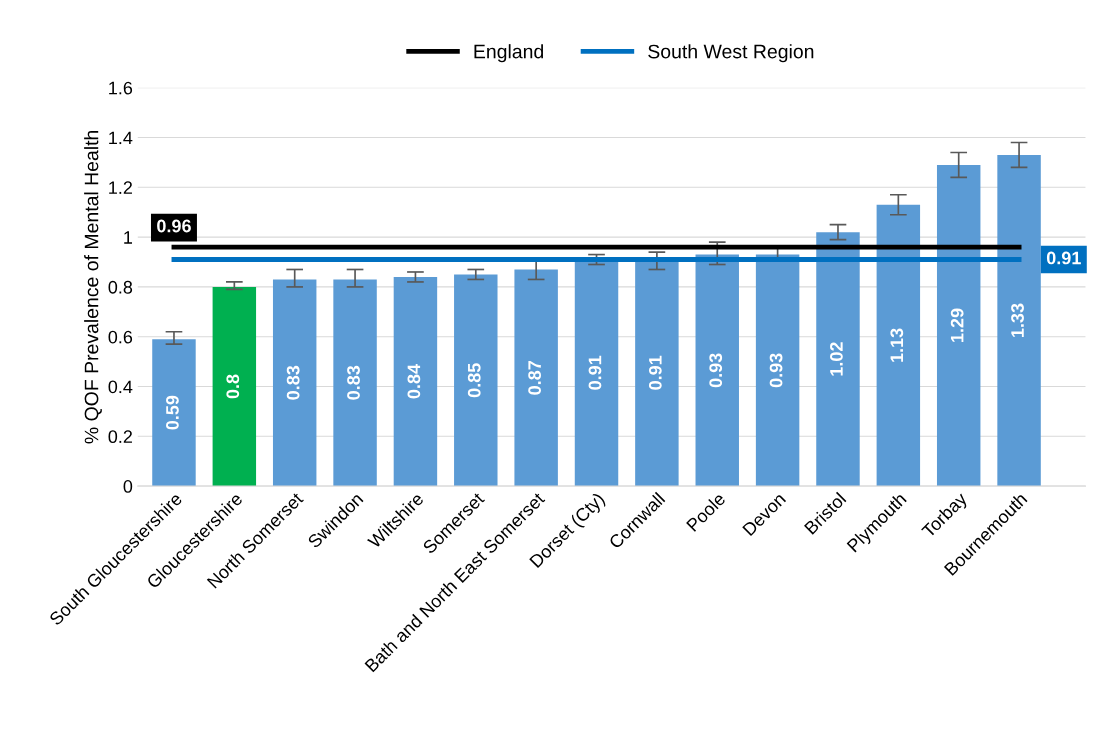 This screenshot has height=731, width=1102. I want to click on y-tick-label: 1.4, so click(121, 138).